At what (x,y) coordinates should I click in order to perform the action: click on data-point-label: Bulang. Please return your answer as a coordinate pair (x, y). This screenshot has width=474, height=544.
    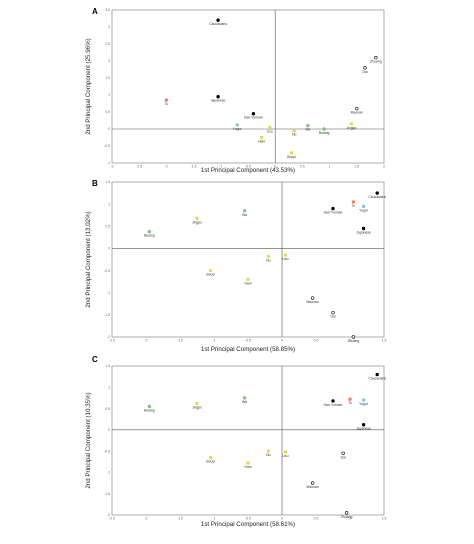
    Looking at the image, I should click on (149, 410).